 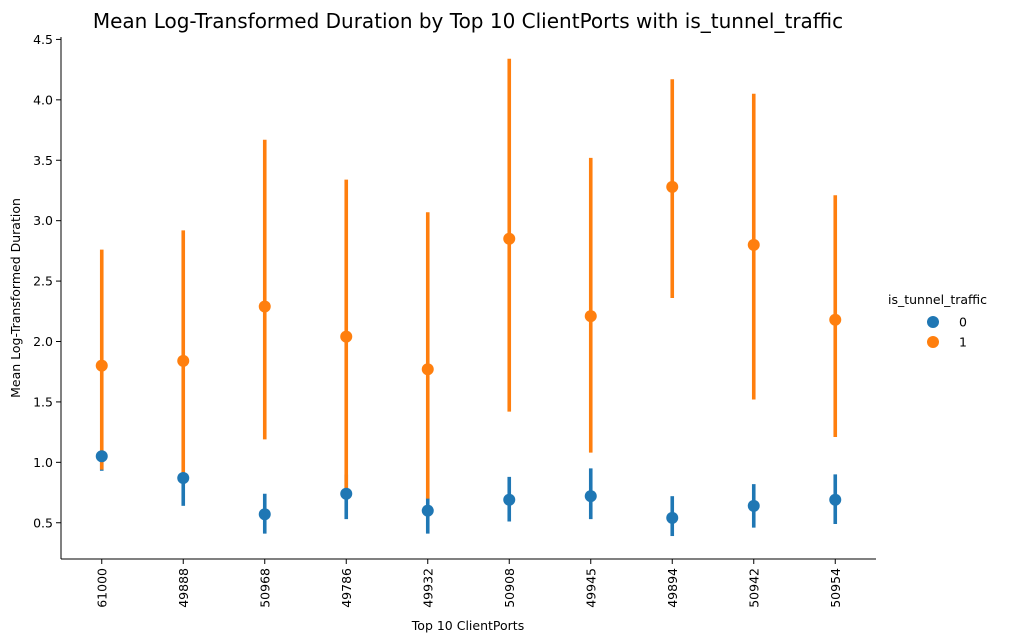 I want to click on legend-label: 1, so click(x=963, y=342).